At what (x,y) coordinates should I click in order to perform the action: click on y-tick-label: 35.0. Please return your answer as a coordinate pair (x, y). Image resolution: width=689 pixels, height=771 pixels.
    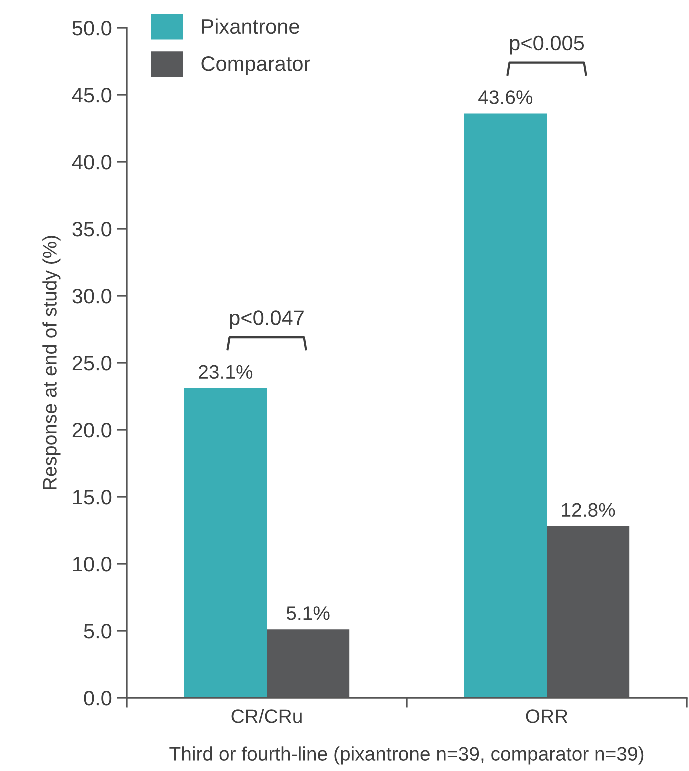
    Looking at the image, I should click on (92, 229).